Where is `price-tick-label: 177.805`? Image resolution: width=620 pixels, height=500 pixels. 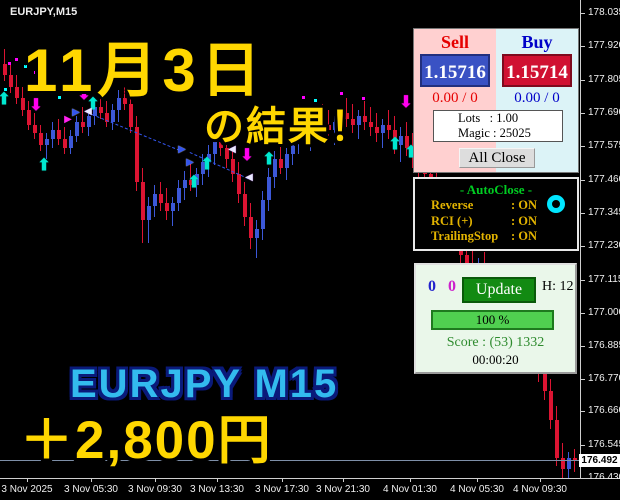
price-tick-label: 177.805 is located at coordinates (604, 79).